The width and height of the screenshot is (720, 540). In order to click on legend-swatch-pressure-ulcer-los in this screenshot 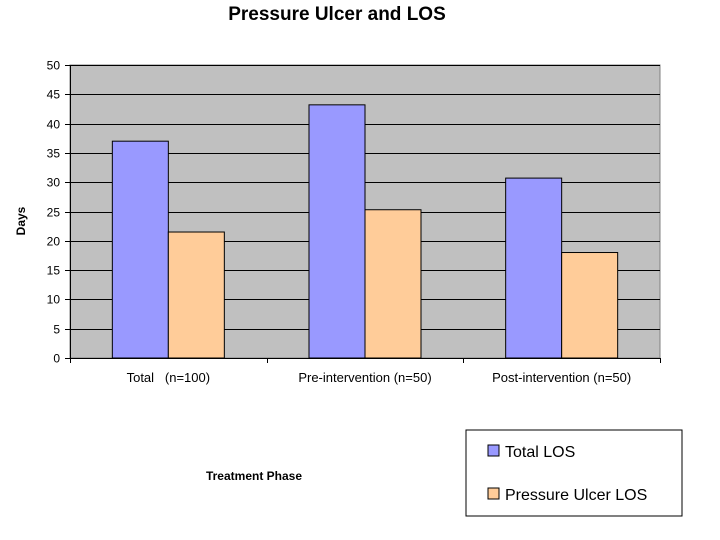, I will do `click(493, 493)`.